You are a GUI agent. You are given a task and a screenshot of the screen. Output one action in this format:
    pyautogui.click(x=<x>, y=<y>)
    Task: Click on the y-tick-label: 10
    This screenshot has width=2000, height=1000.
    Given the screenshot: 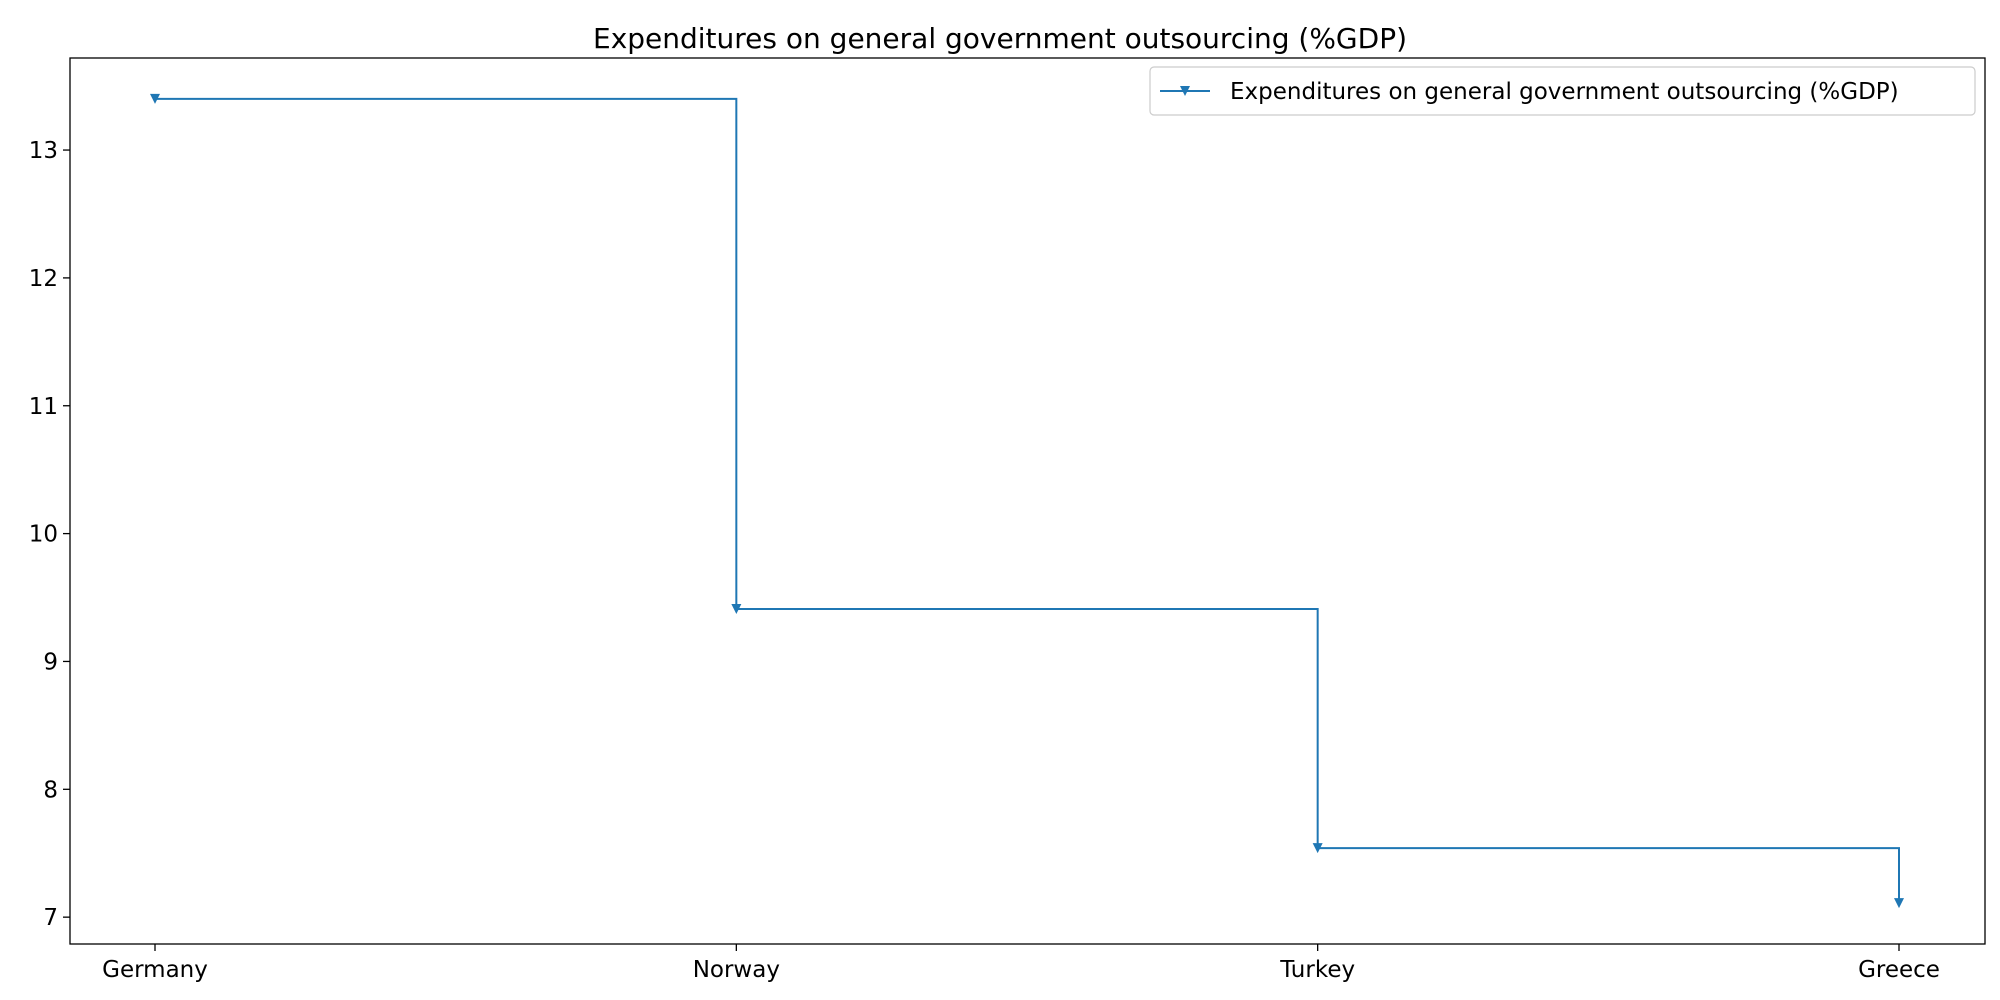 What is the action you would take?
    pyautogui.click(x=43, y=535)
    